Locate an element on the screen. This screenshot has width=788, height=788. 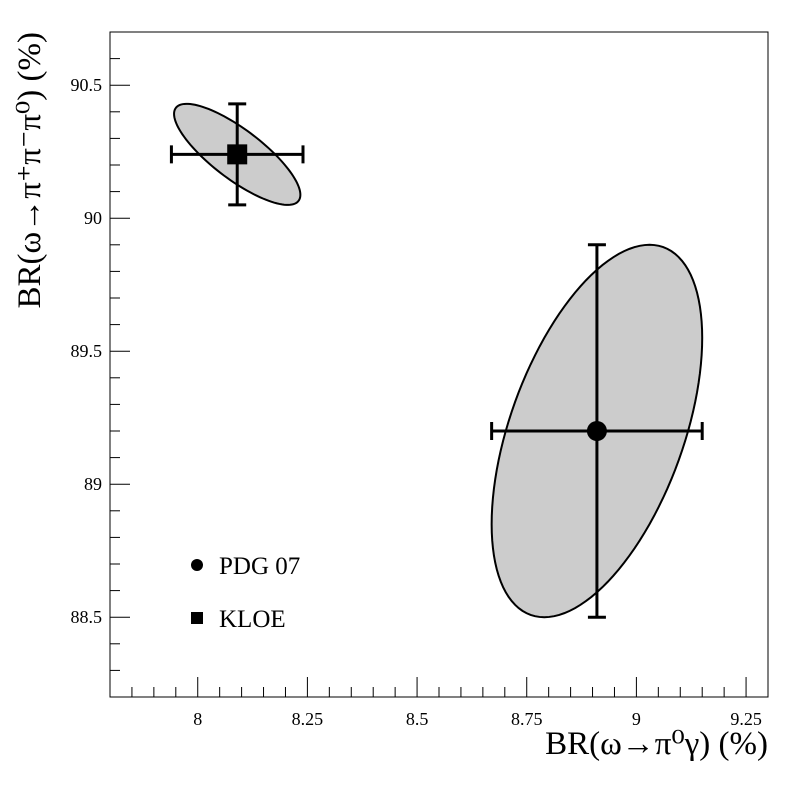
legend-marker-kloe is located at coordinates (197, 618).